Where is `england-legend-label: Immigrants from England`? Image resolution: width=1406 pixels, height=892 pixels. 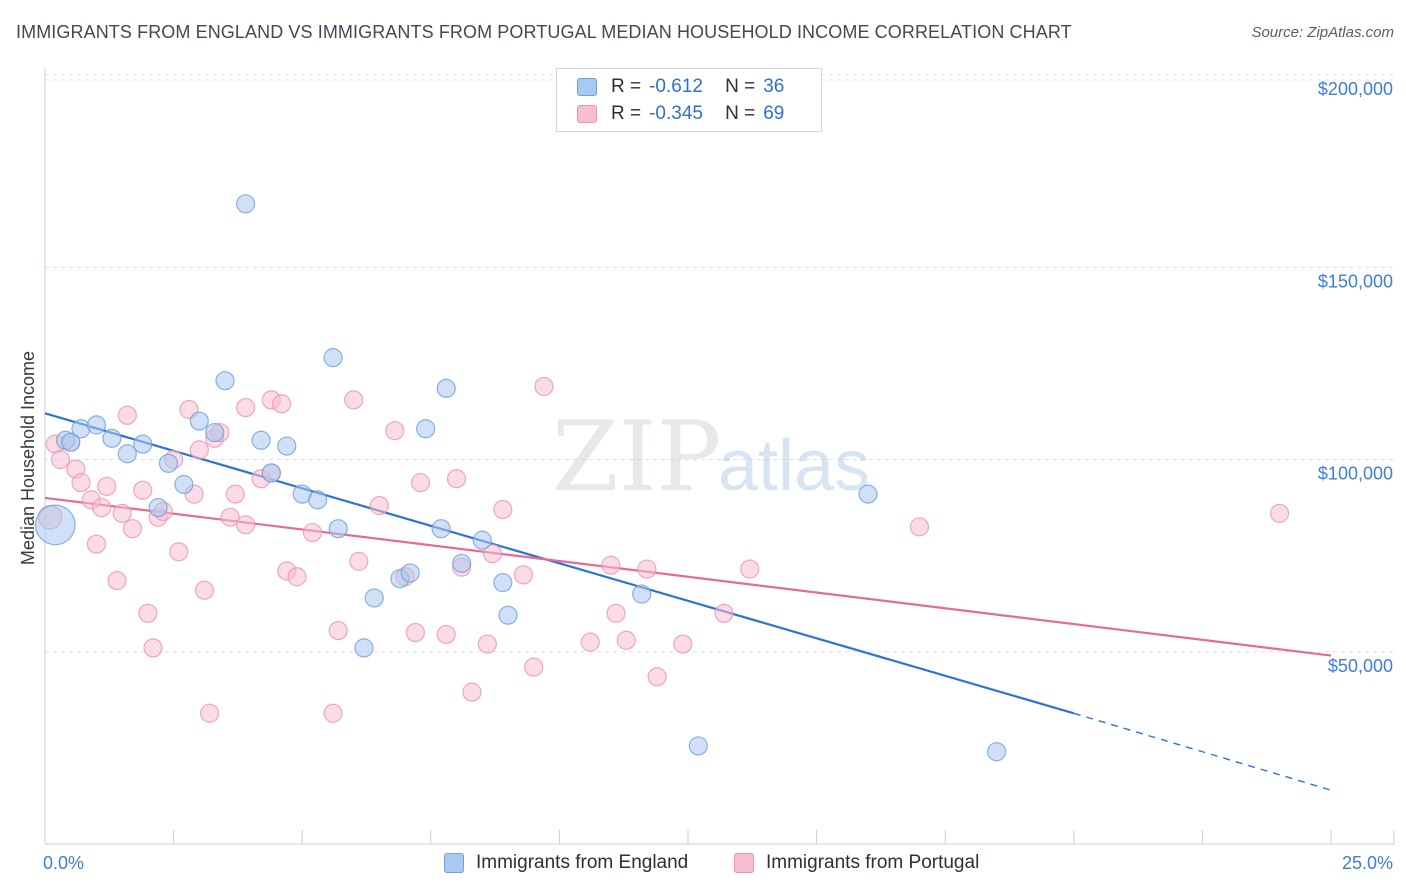 england-legend-label: Immigrants from England is located at coordinates (582, 862).